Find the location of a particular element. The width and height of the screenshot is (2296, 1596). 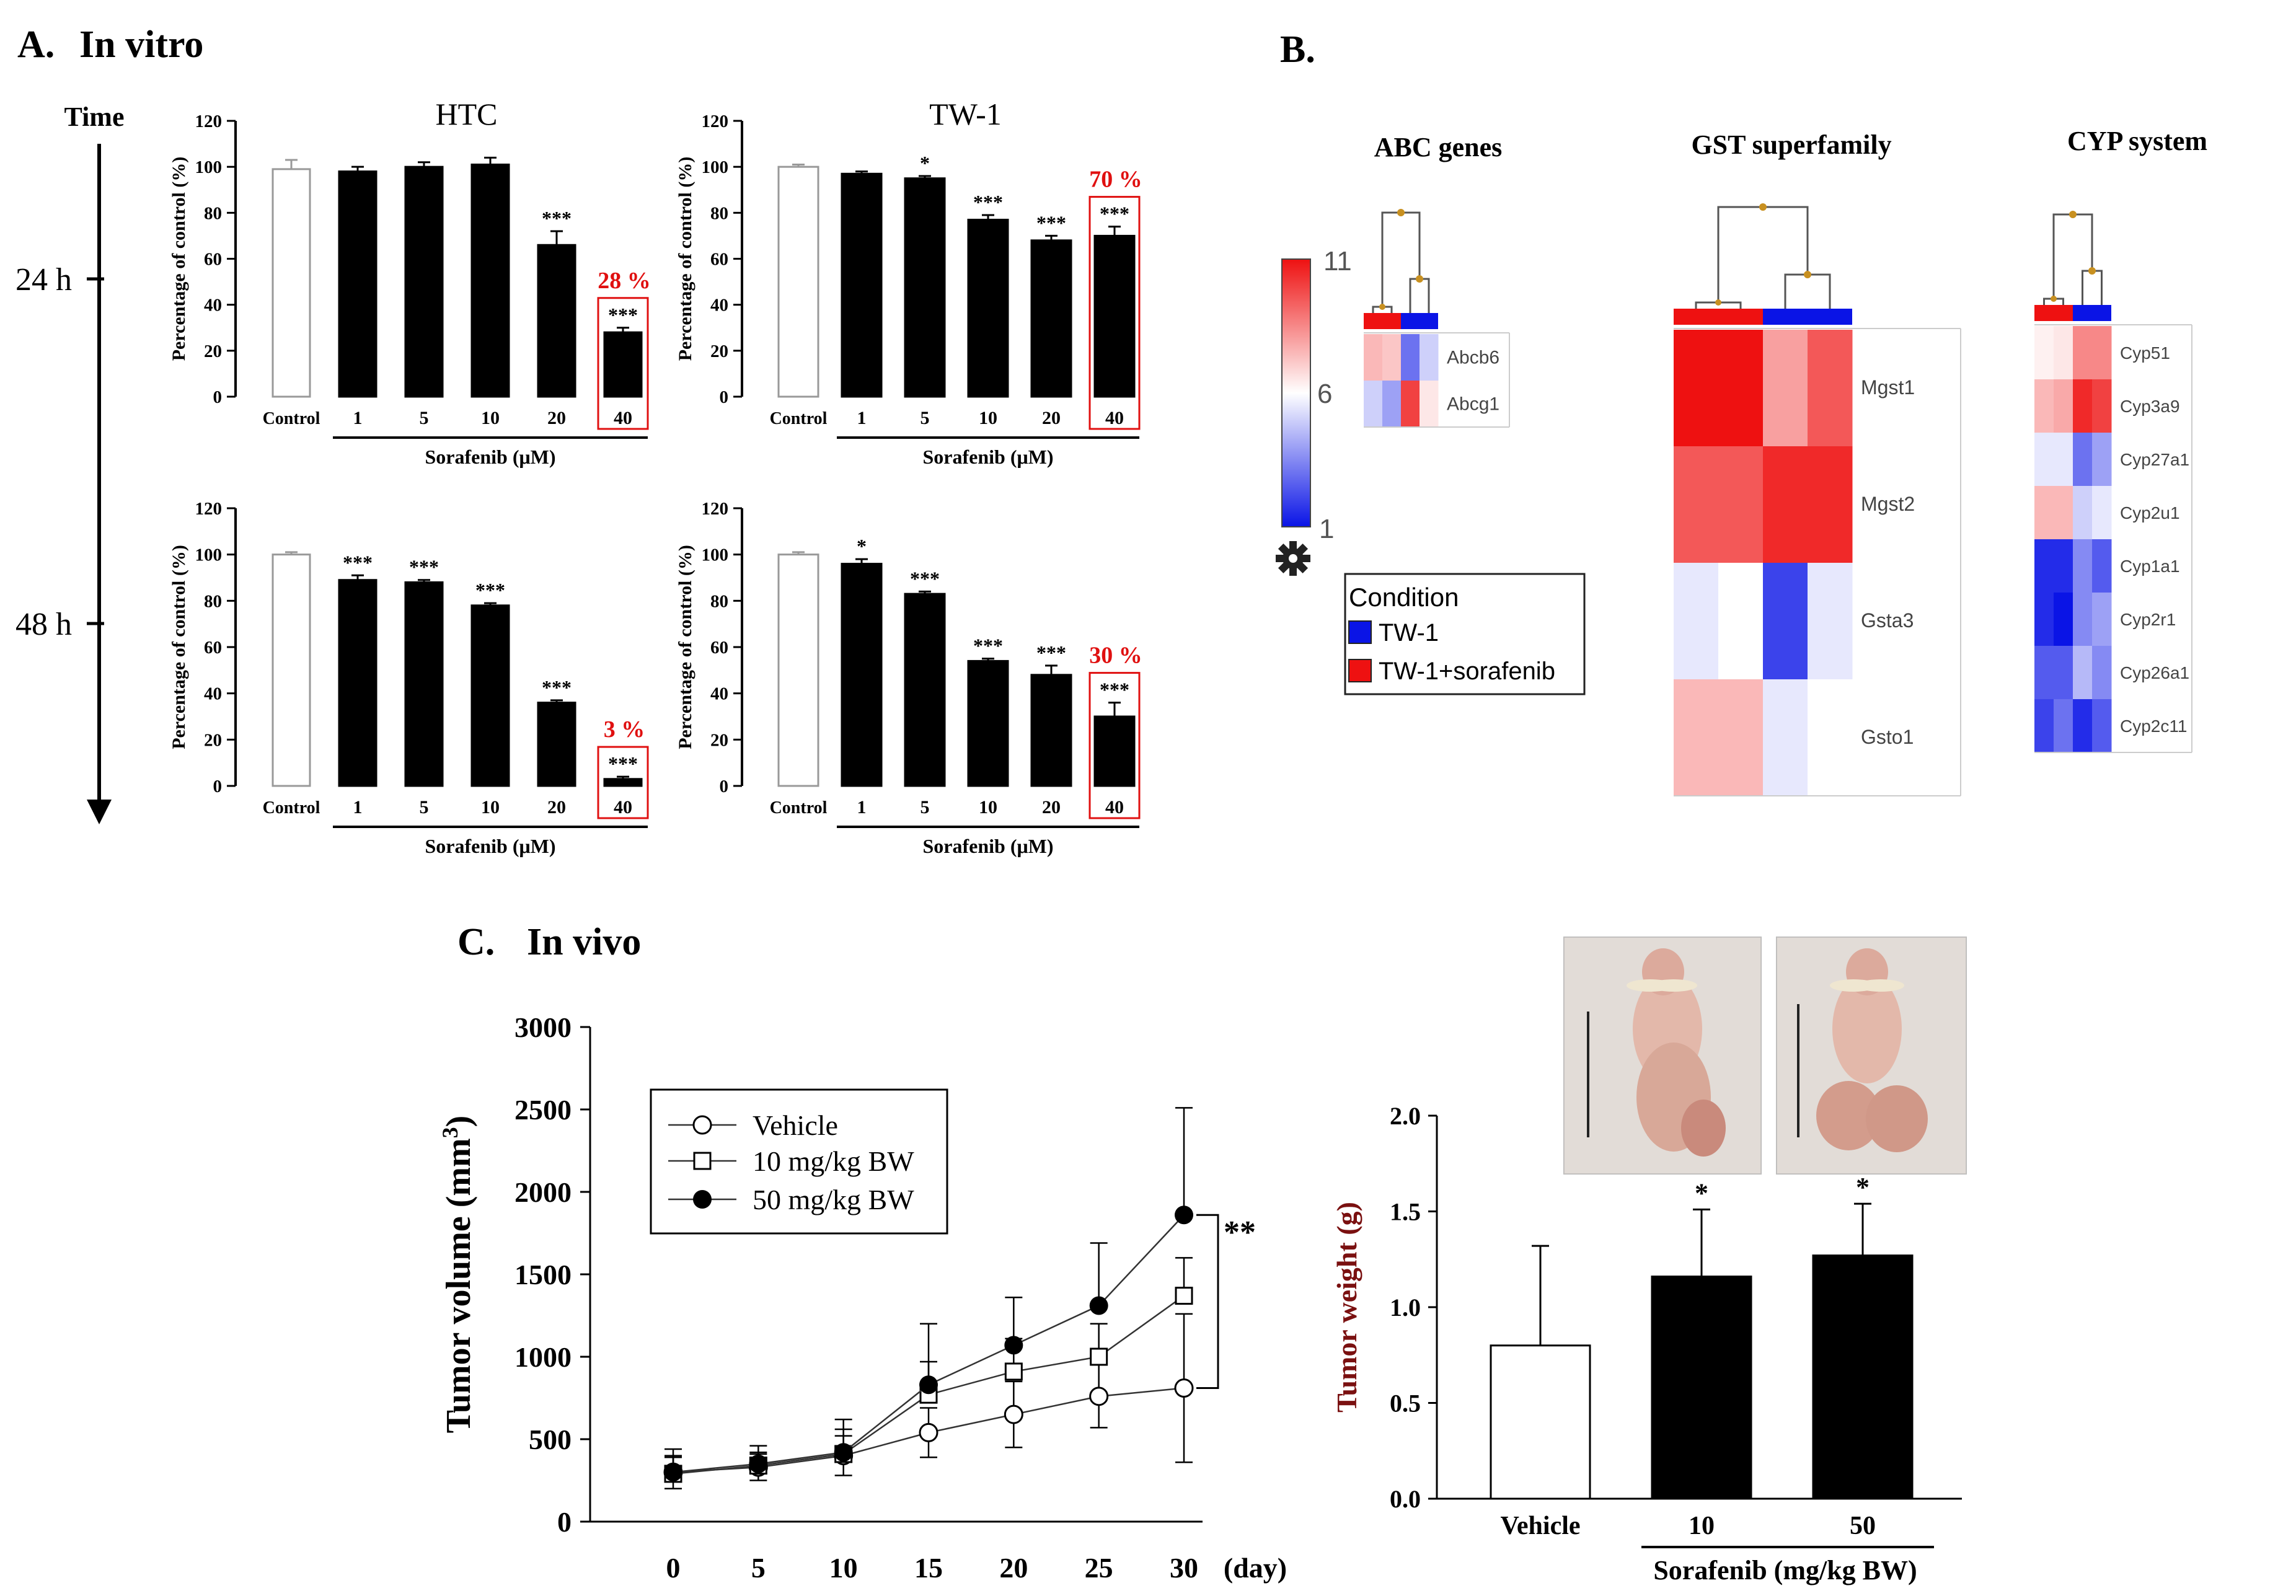

x-tick-label: 40 is located at coordinates (1114, 807).